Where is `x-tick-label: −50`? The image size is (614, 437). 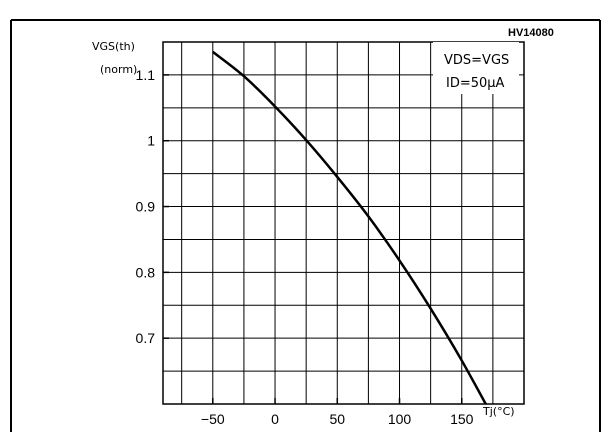 x-tick-label: −50 is located at coordinates (213, 419).